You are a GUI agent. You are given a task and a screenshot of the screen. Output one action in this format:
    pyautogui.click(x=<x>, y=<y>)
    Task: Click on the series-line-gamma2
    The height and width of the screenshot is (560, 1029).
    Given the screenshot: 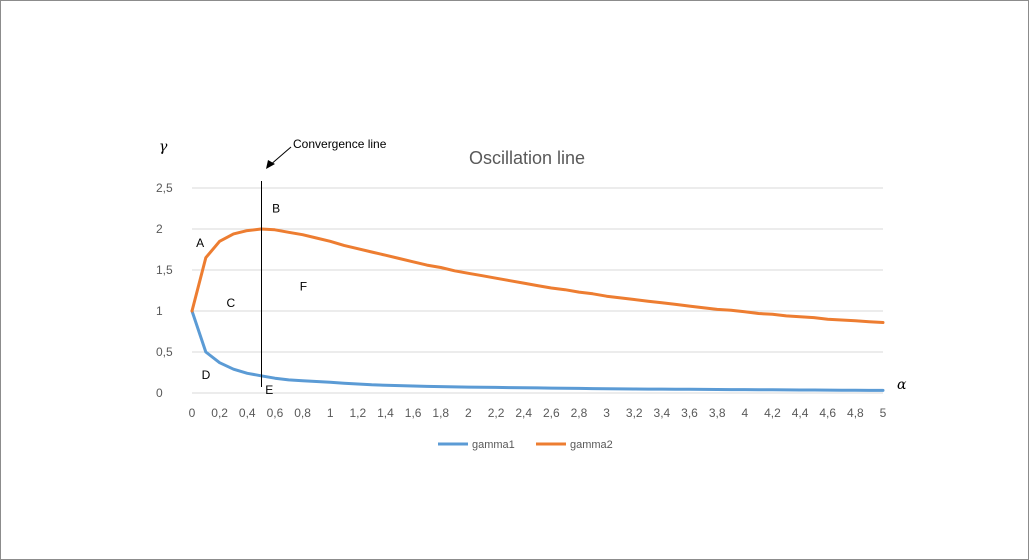 What is the action you would take?
    pyautogui.click(x=537, y=275)
    